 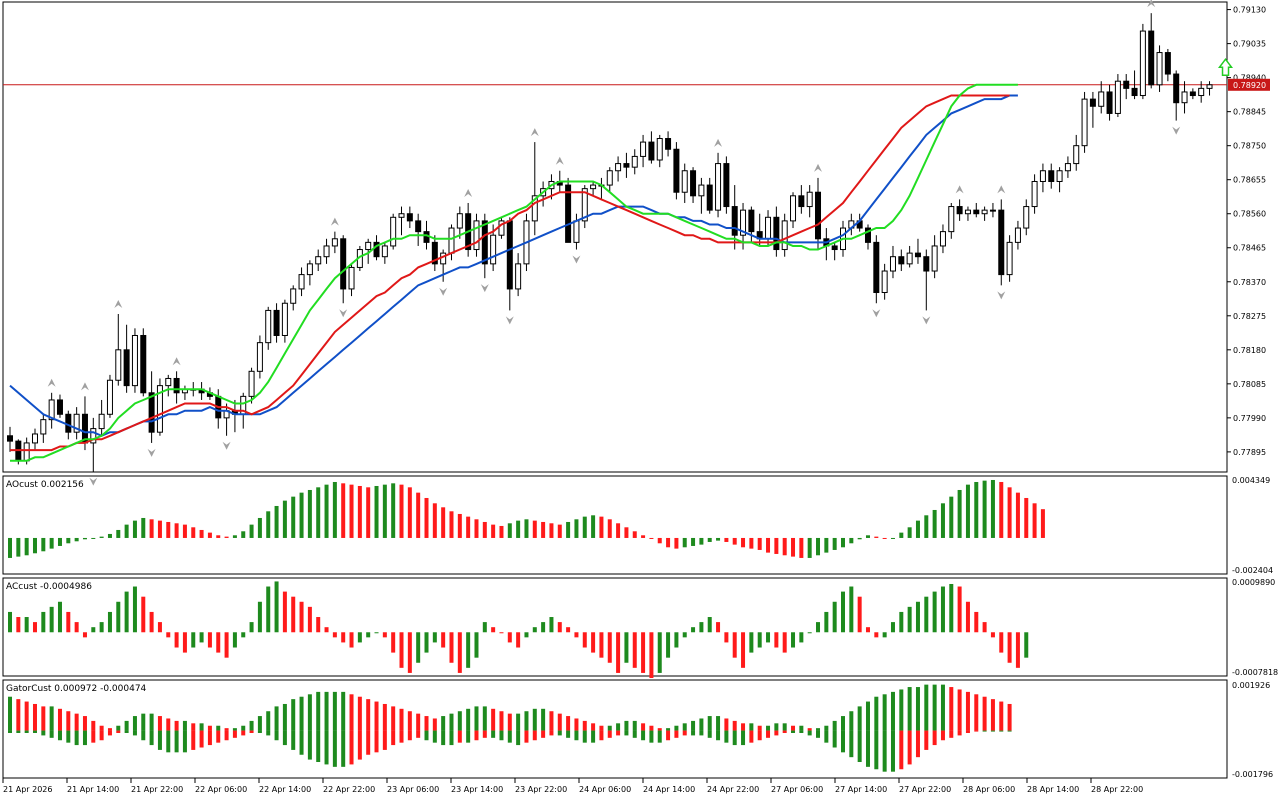 What do you see at coordinates (615, 729) in the screenshot?
I see `gator-panel` at bounding box center [615, 729].